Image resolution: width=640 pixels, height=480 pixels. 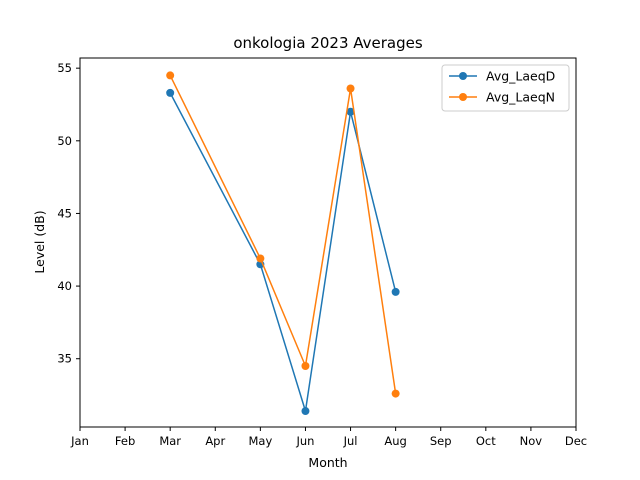 What do you see at coordinates (328, 43) in the screenshot?
I see `chart-title: onkologia 2023 Averages` at bounding box center [328, 43].